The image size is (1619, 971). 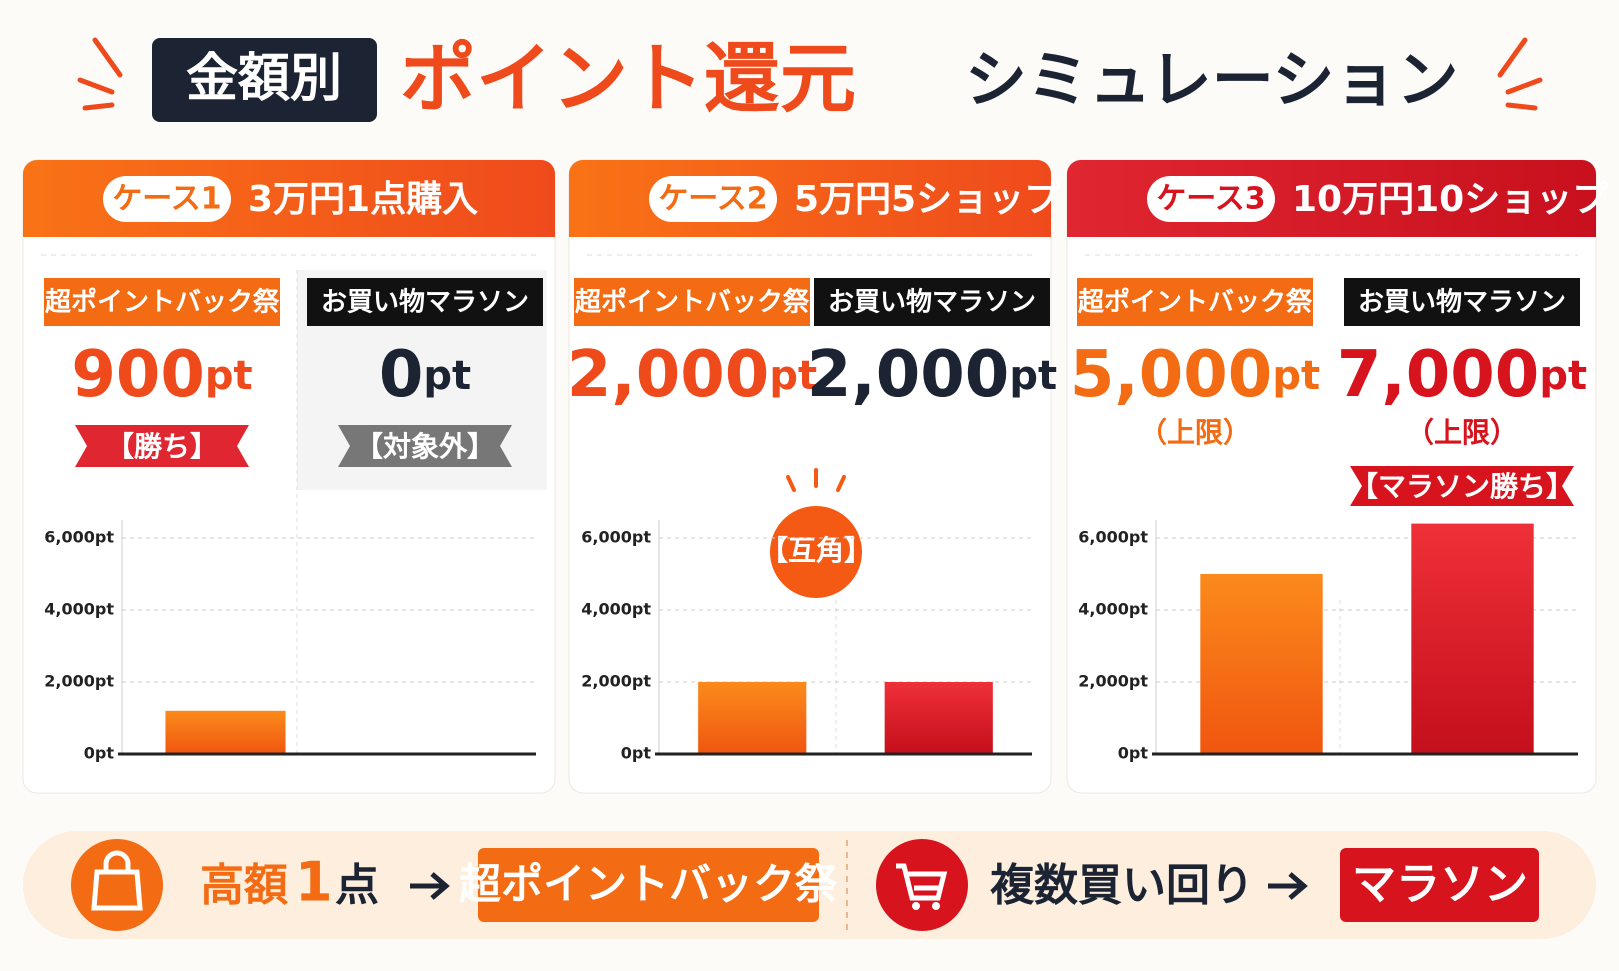 I want to click on title: シミュレーション, so click(x=1212, y=79).